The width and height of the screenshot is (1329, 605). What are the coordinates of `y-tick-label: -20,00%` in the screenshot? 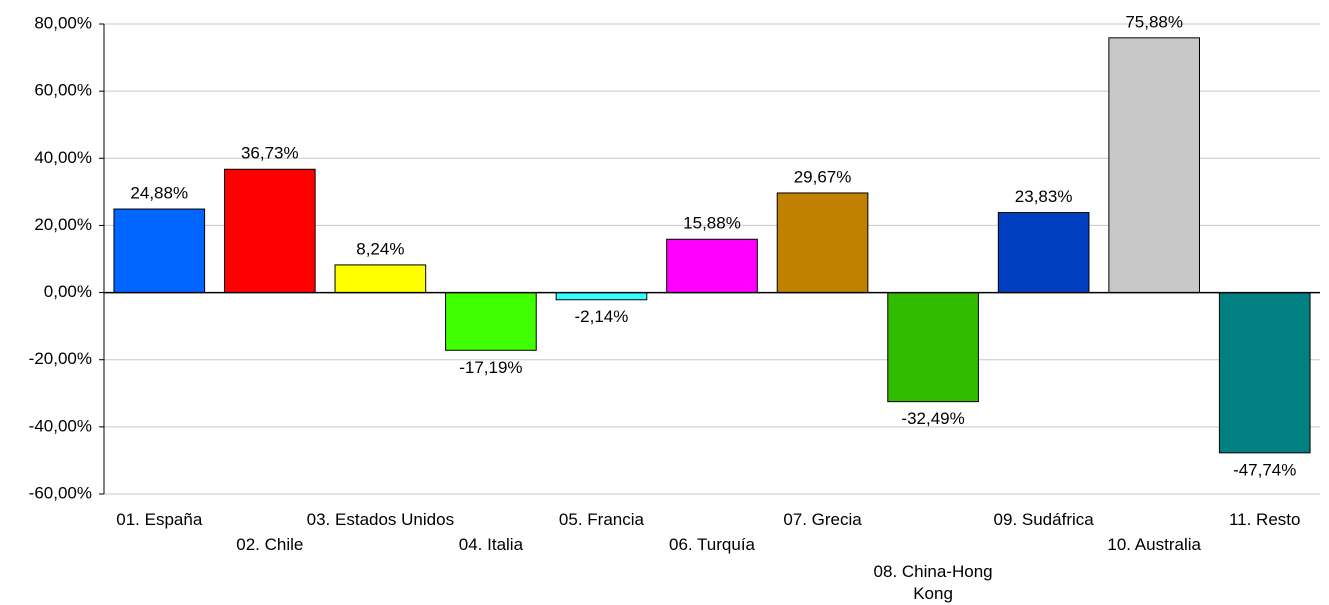 It's located at (60, 358).